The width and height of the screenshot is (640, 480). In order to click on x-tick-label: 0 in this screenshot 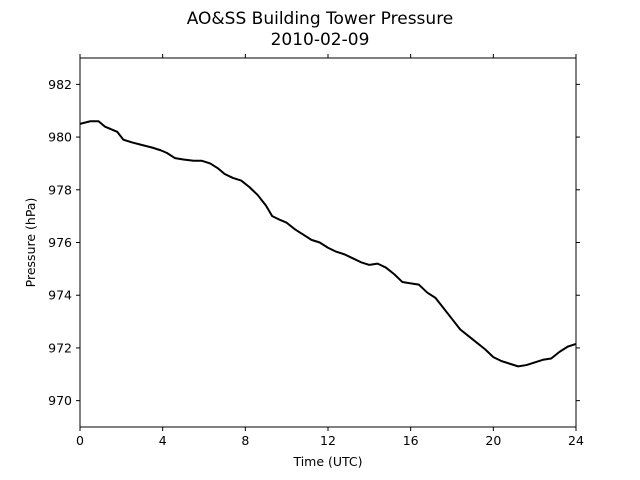, I will do `click(80, 440)`.